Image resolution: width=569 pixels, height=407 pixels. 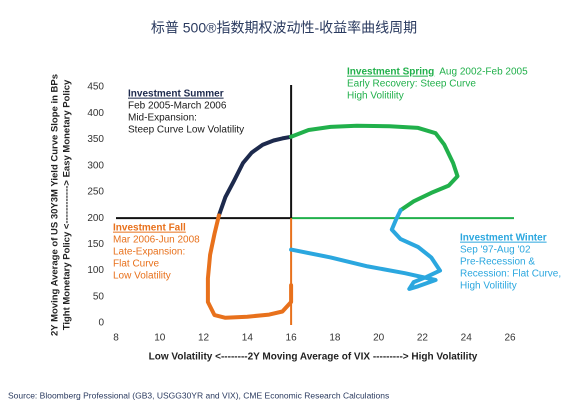 What do you see at coordinates (390, 72) in the screenshot?
I see `annotation-title: Investment Spring` at bounding box center [390, 72].